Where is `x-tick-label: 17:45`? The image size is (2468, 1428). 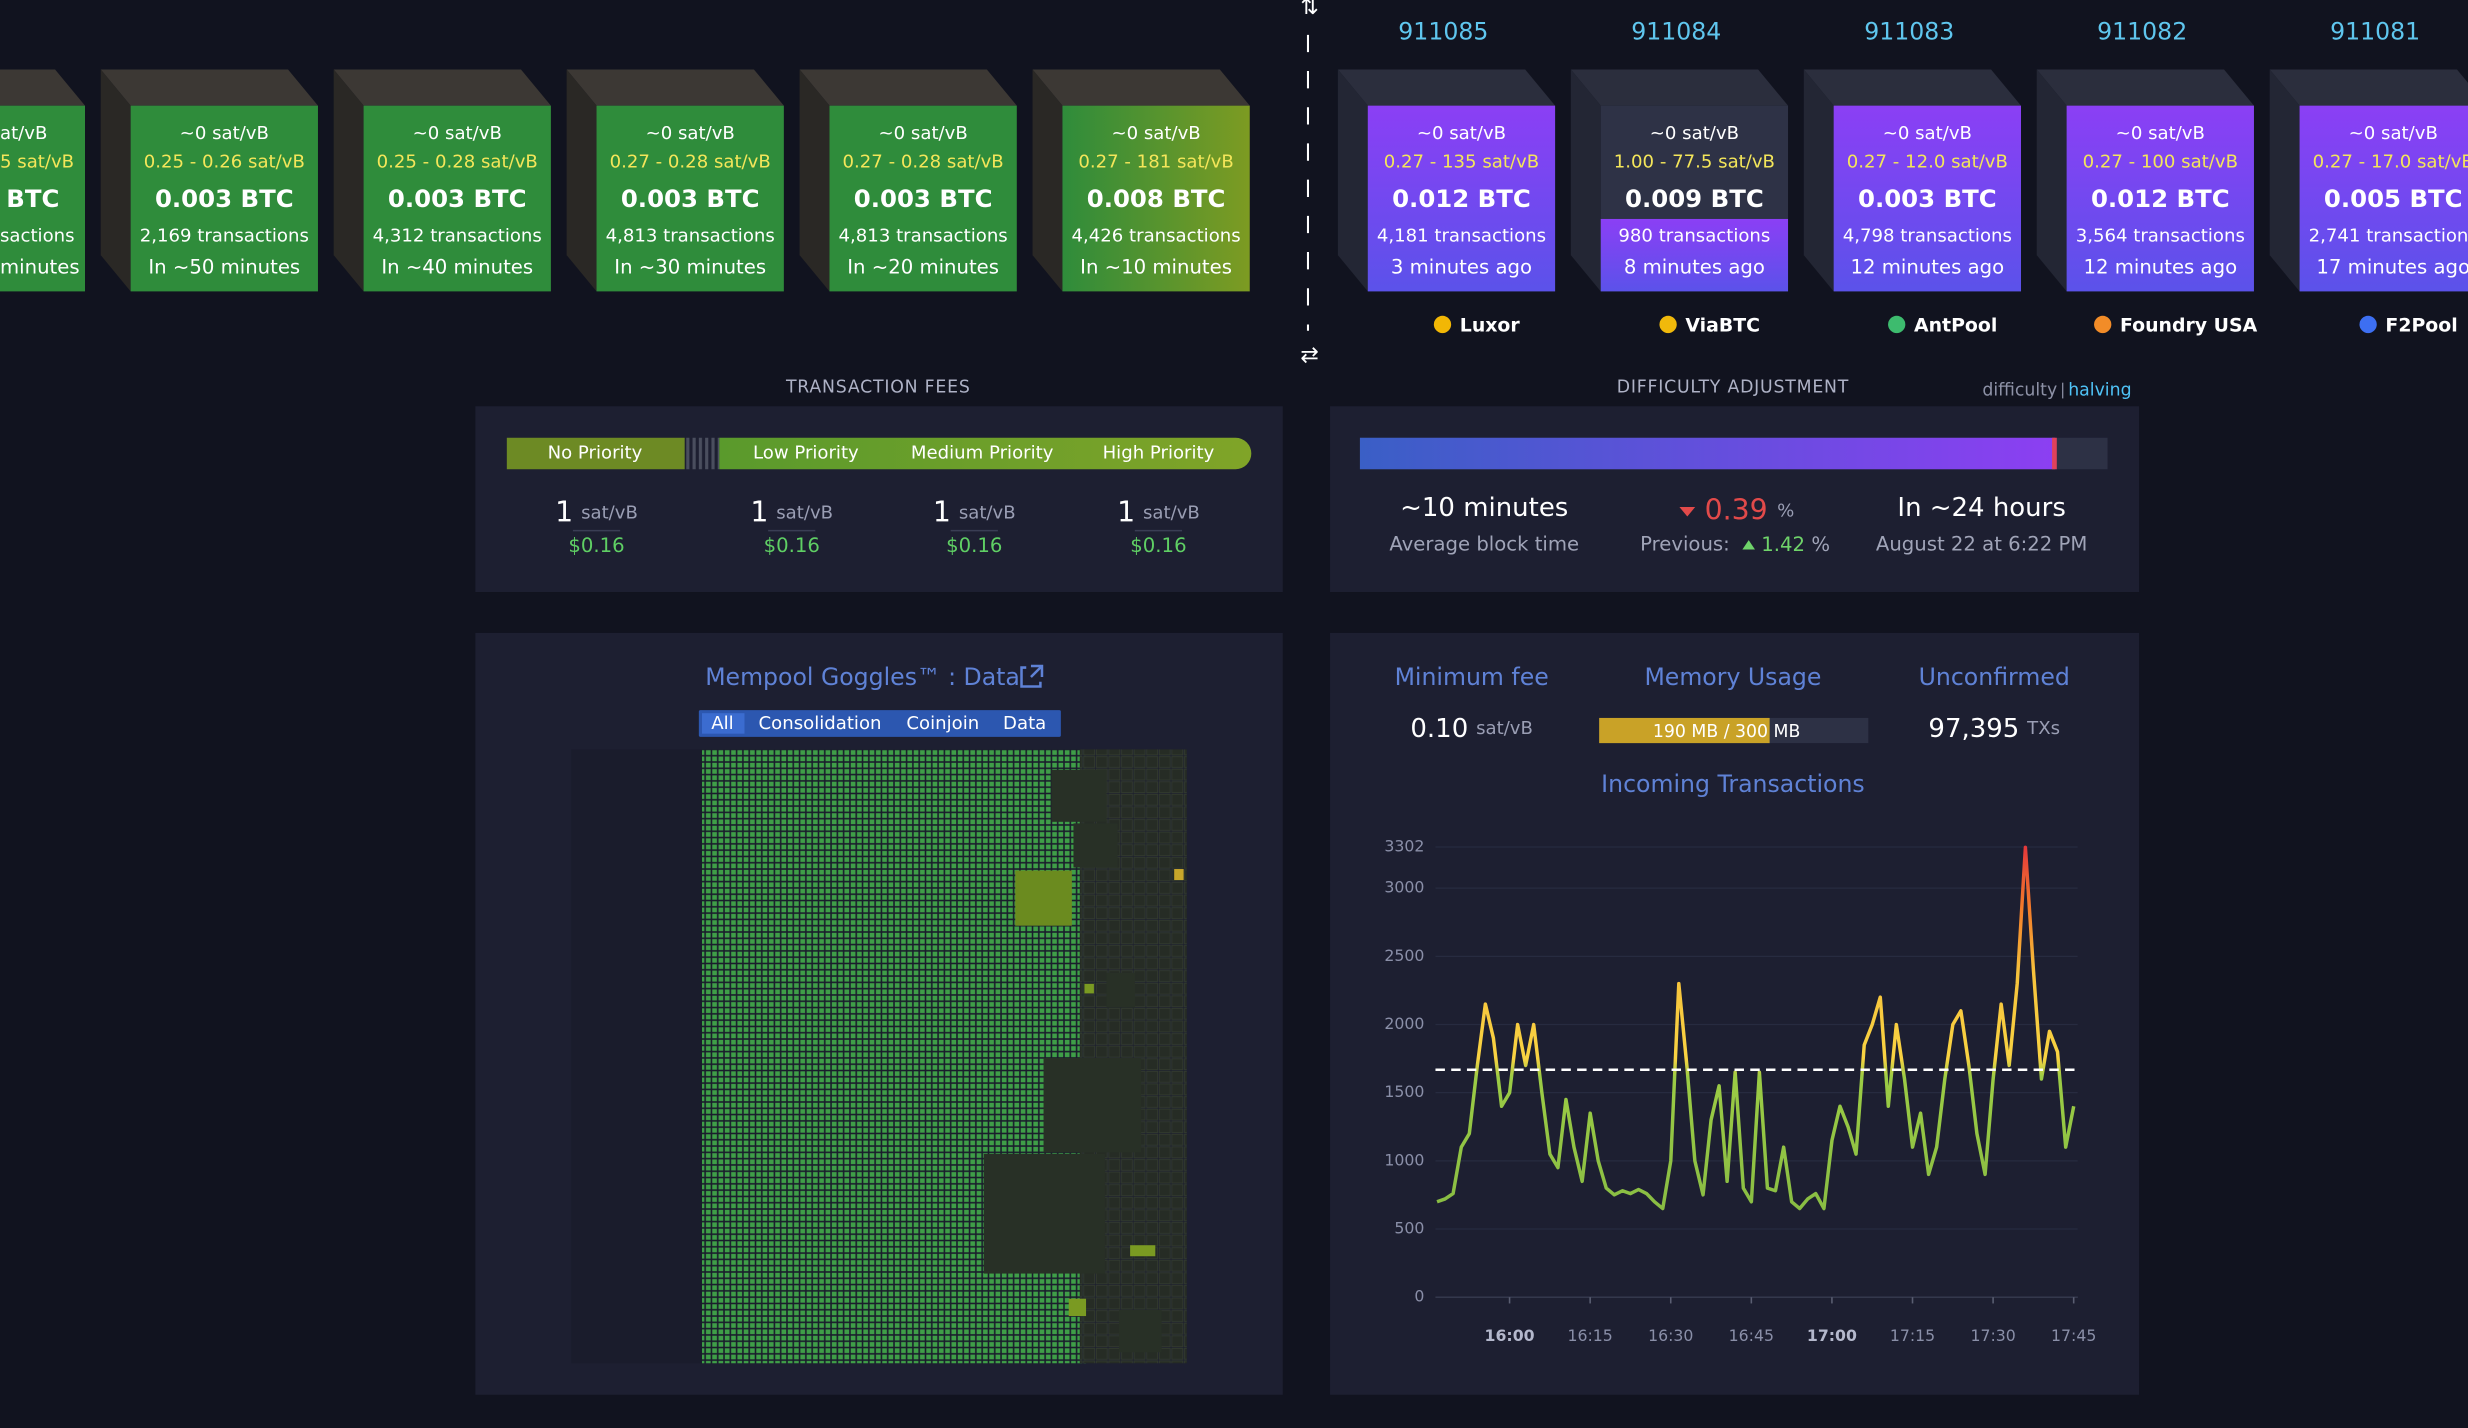 x-tick-label: 17:45 is located at coordinates (2073, 1335).